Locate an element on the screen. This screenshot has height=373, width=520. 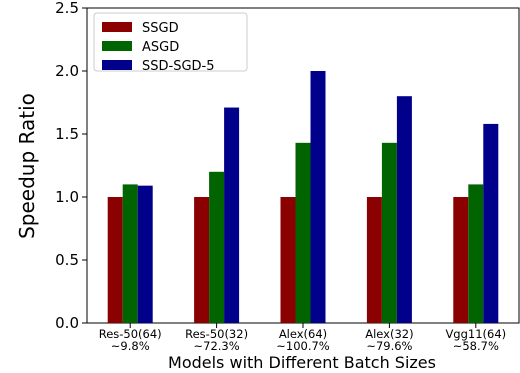
legend: SSGD ASGD SSD-SGD-5 is located at coordinates (170, 43).